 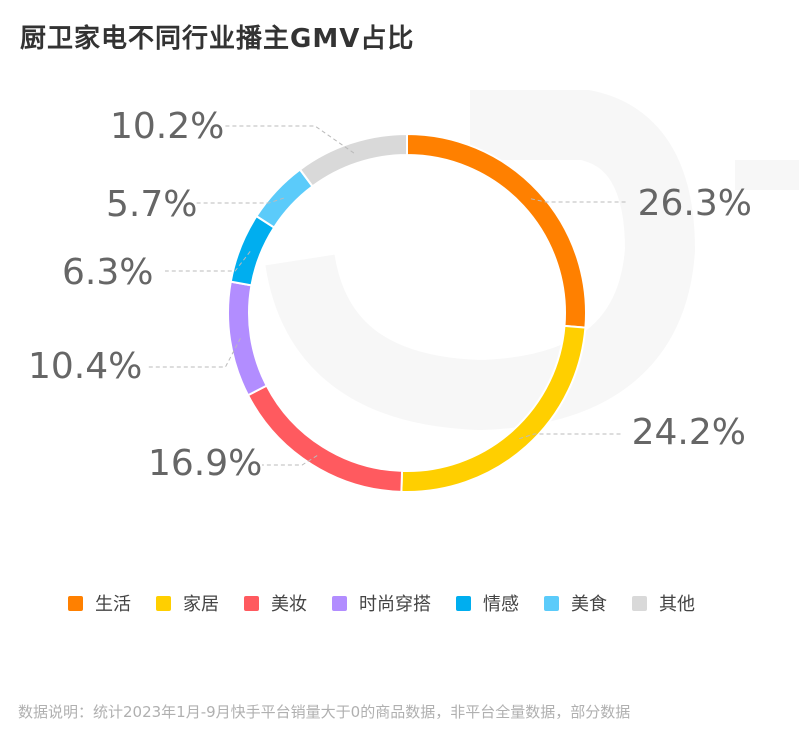 I want to click on legend-label: 家居, so click(x=201, y=604).